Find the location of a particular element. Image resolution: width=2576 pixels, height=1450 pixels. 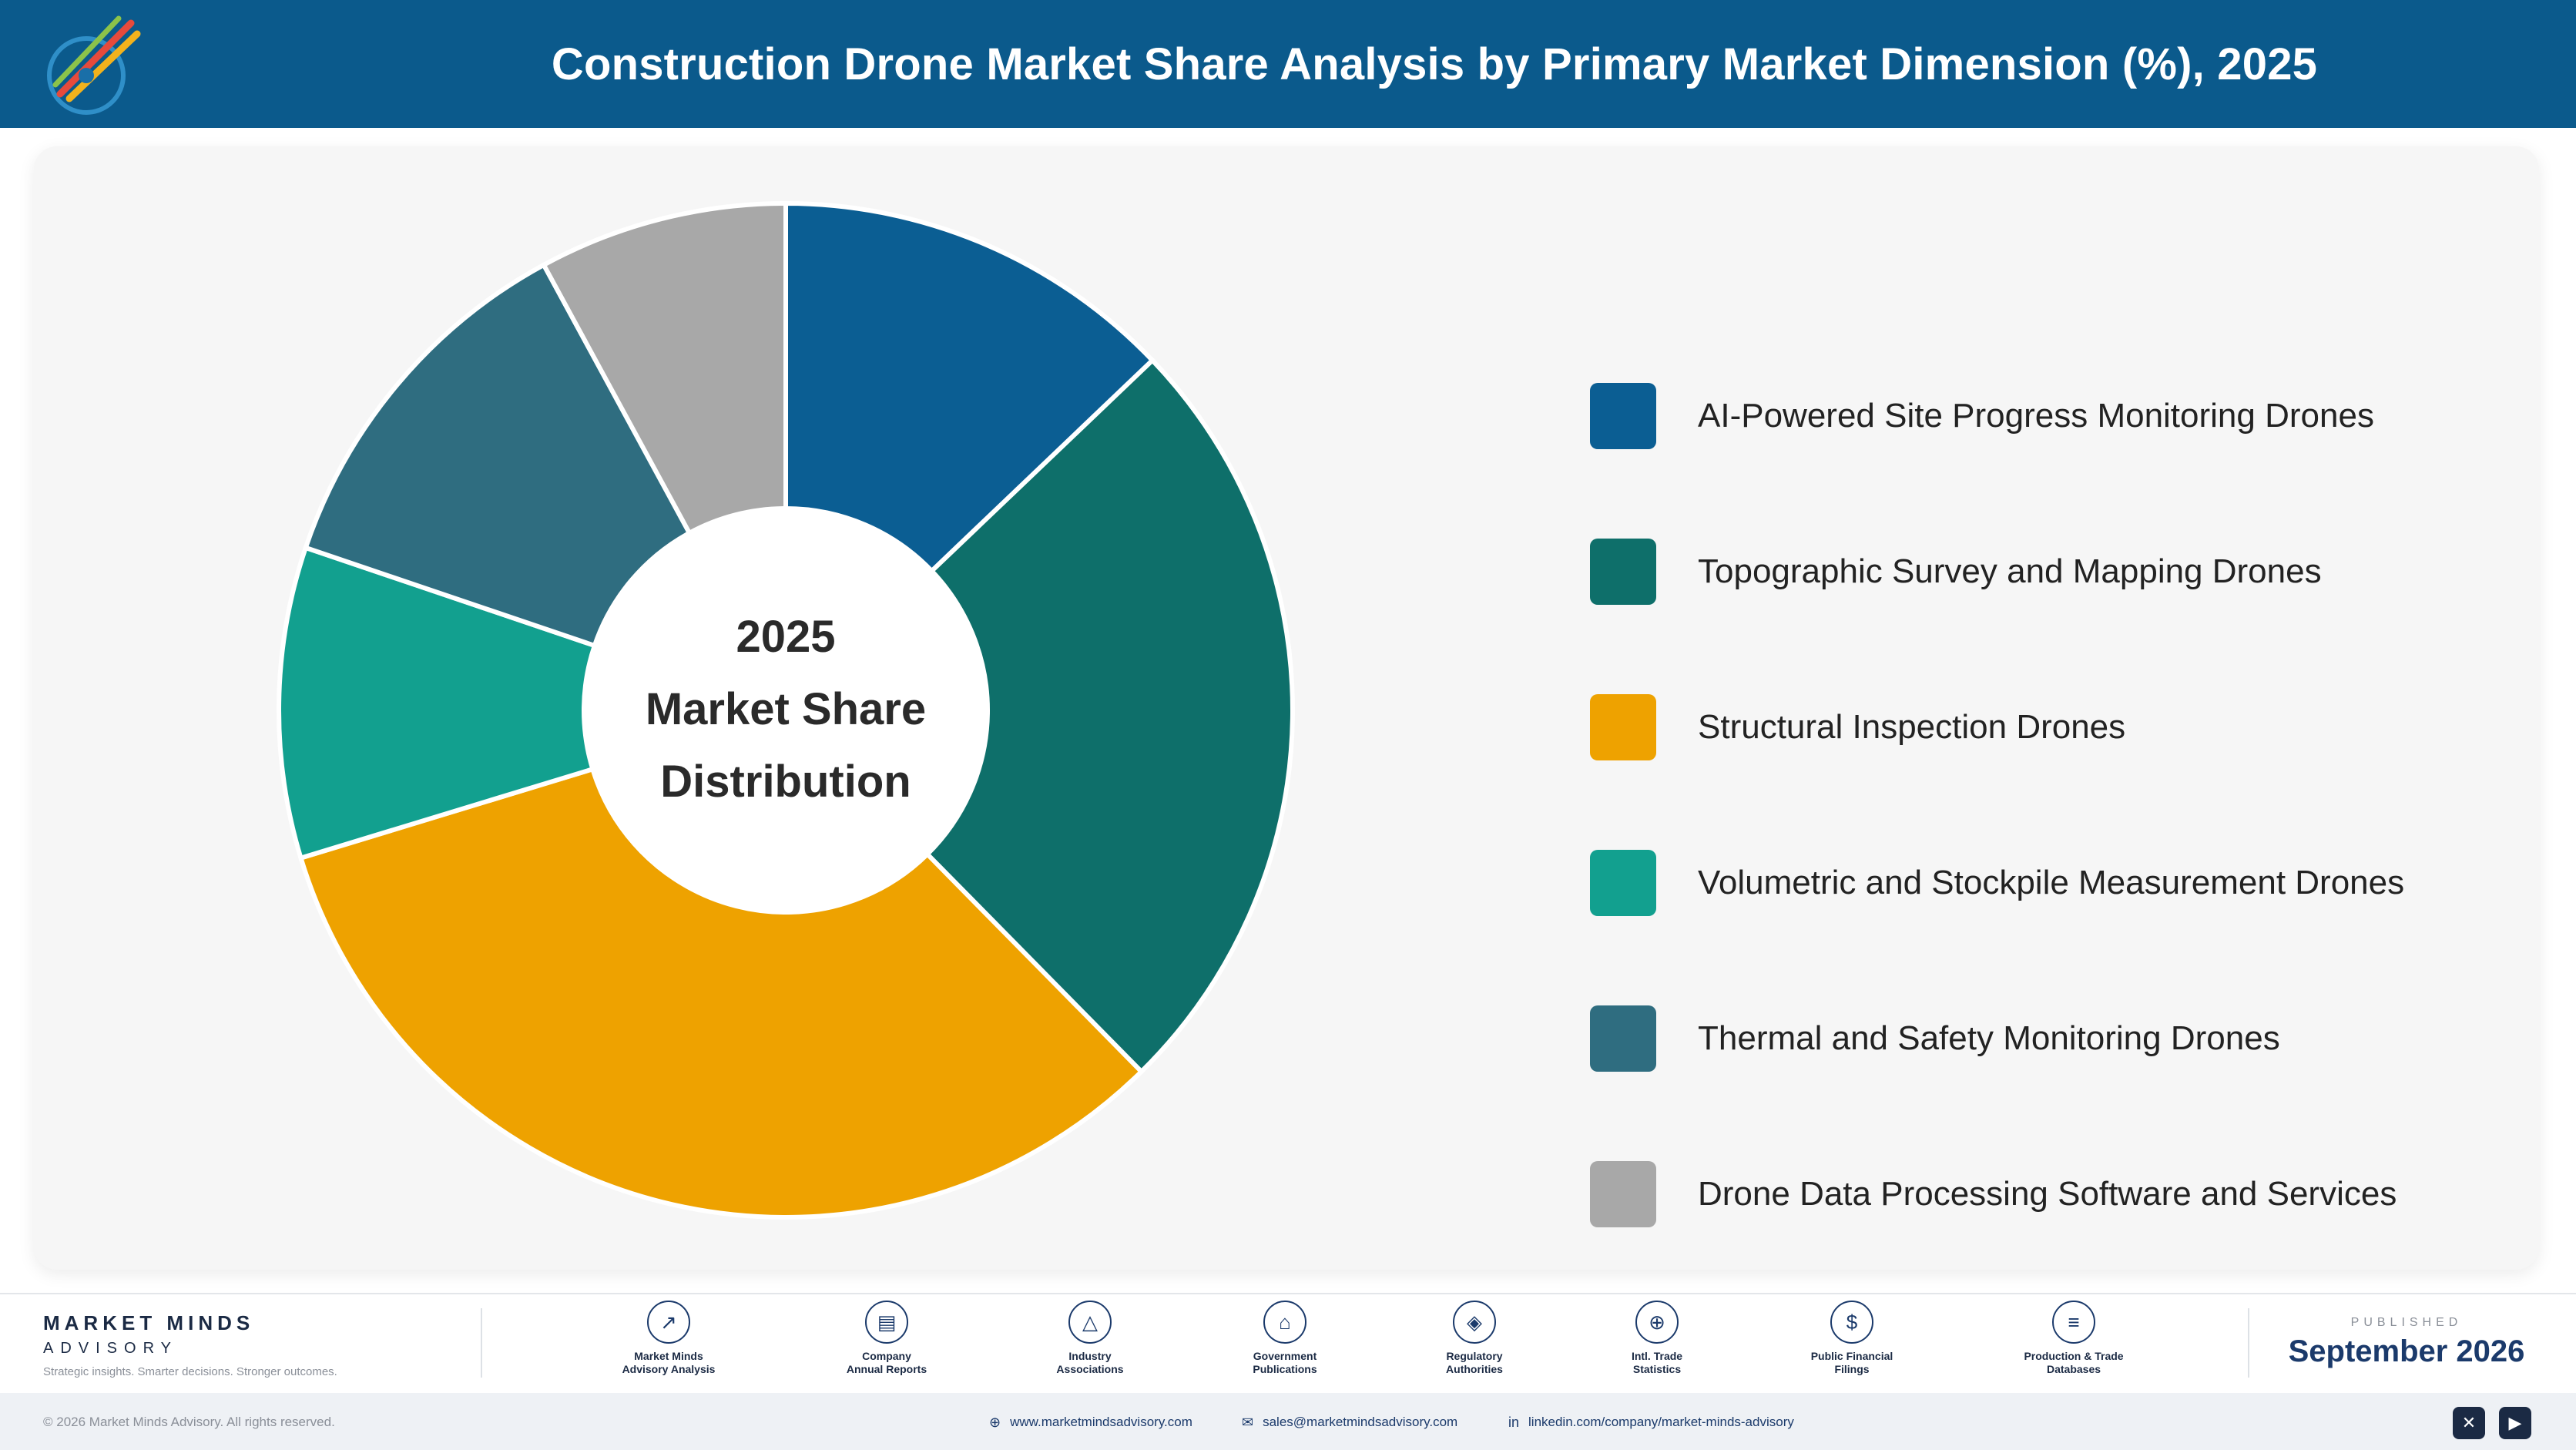

database-icon: ≡ is located at coordinates (2073, 1322).